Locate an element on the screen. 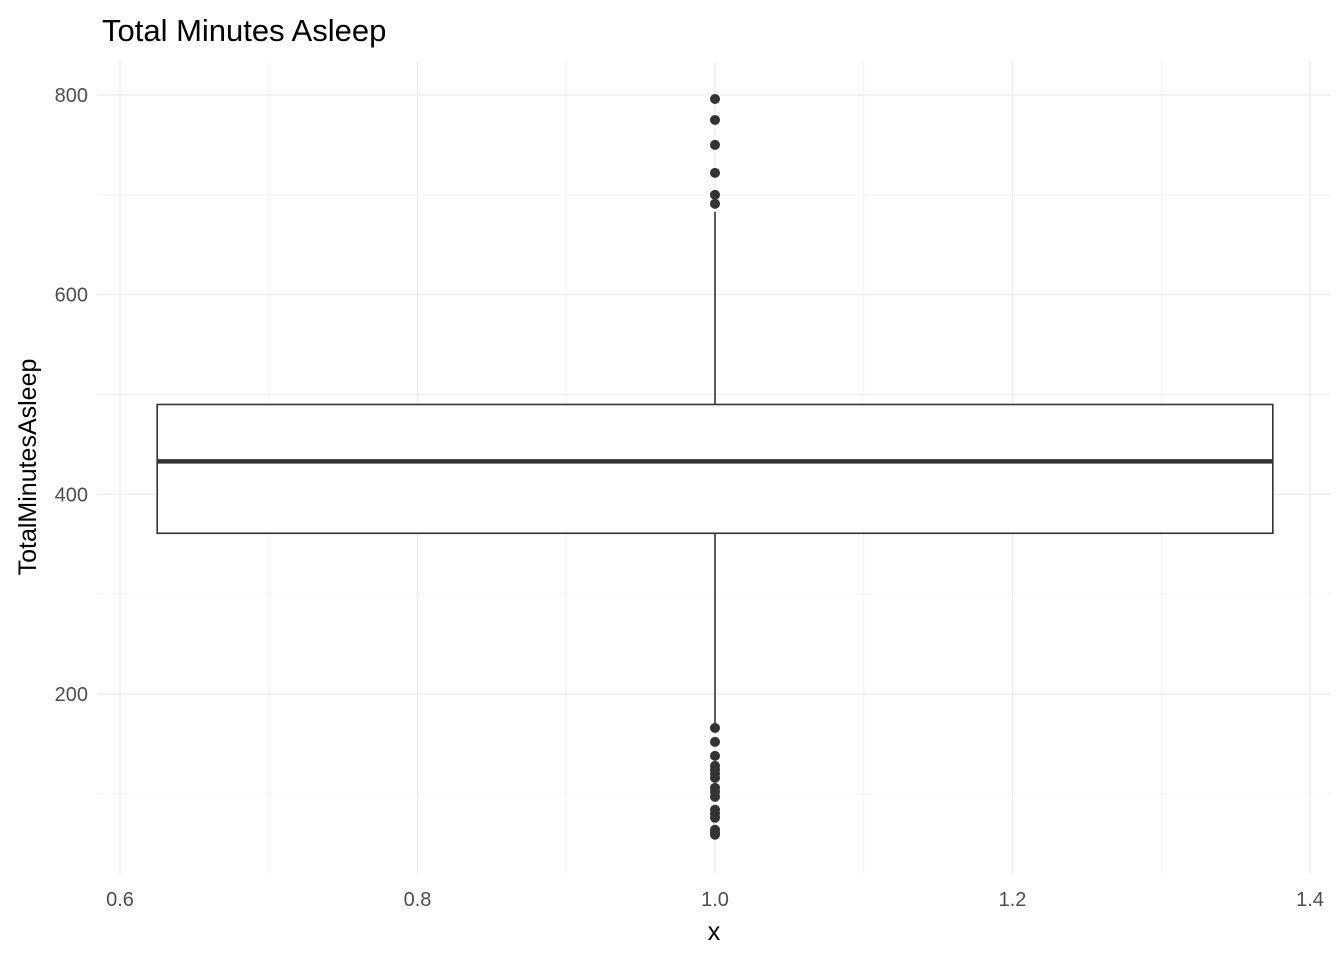 Image resolution: width=1344 pixels, height=960 pixels. chart-title: Total Minutes Asleep is located at coordinates (244, 30).